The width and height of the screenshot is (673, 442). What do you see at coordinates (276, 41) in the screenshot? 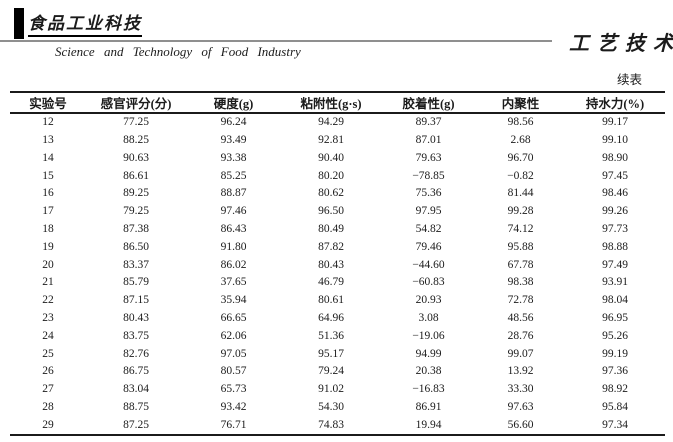
I see `masthead-divider-rule` at bounding box center [276, 41].